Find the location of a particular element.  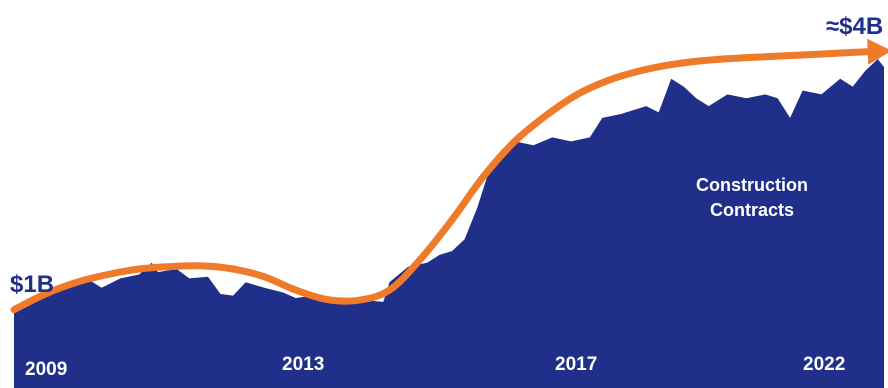

x-tick-label-2022: 2022 is located at coordinates (824, 364).